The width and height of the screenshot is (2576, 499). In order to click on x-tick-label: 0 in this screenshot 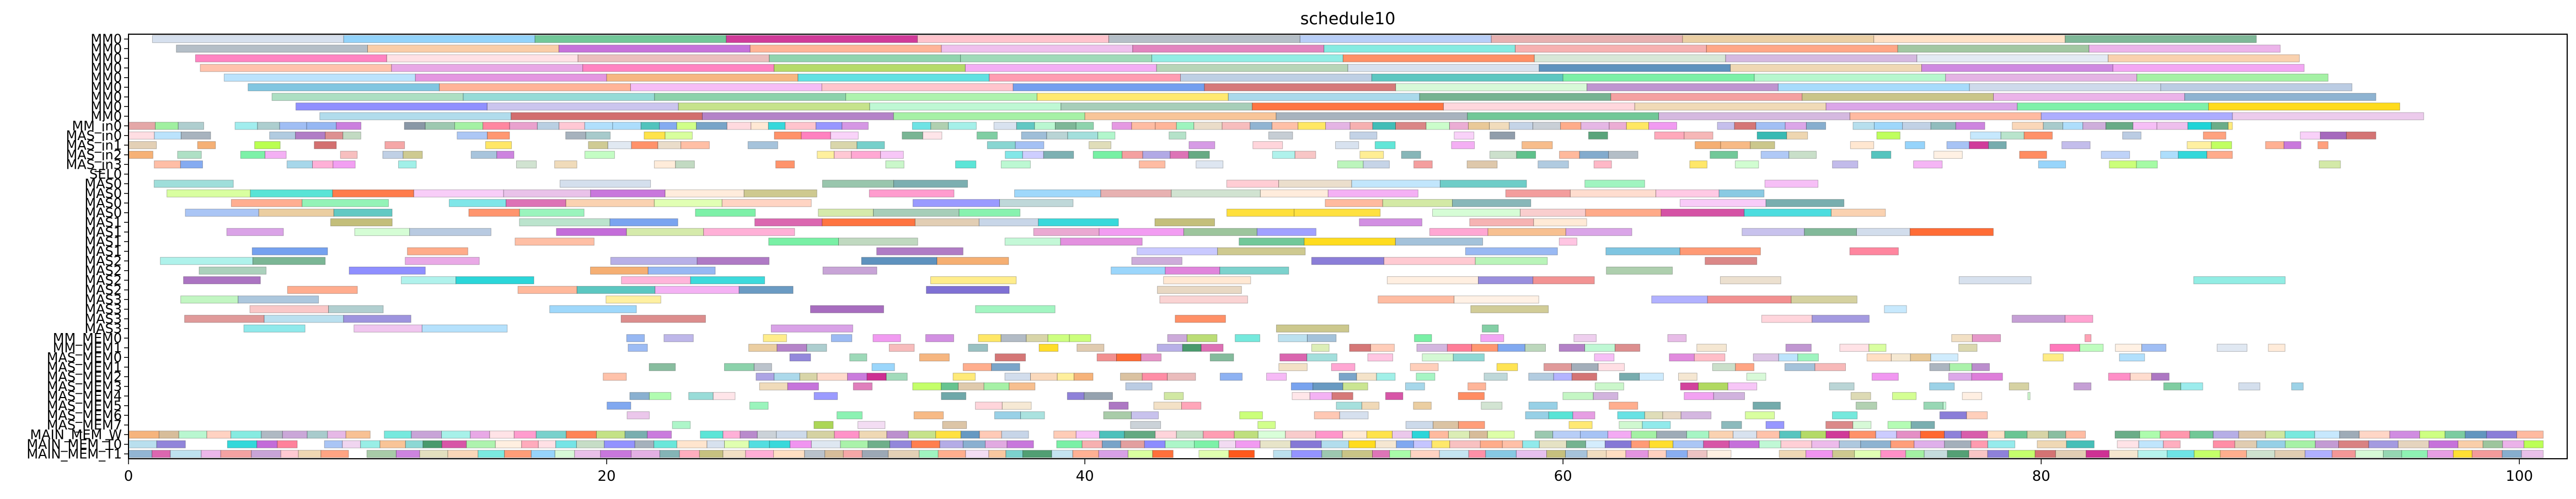, I will do `click(128, 476)`.